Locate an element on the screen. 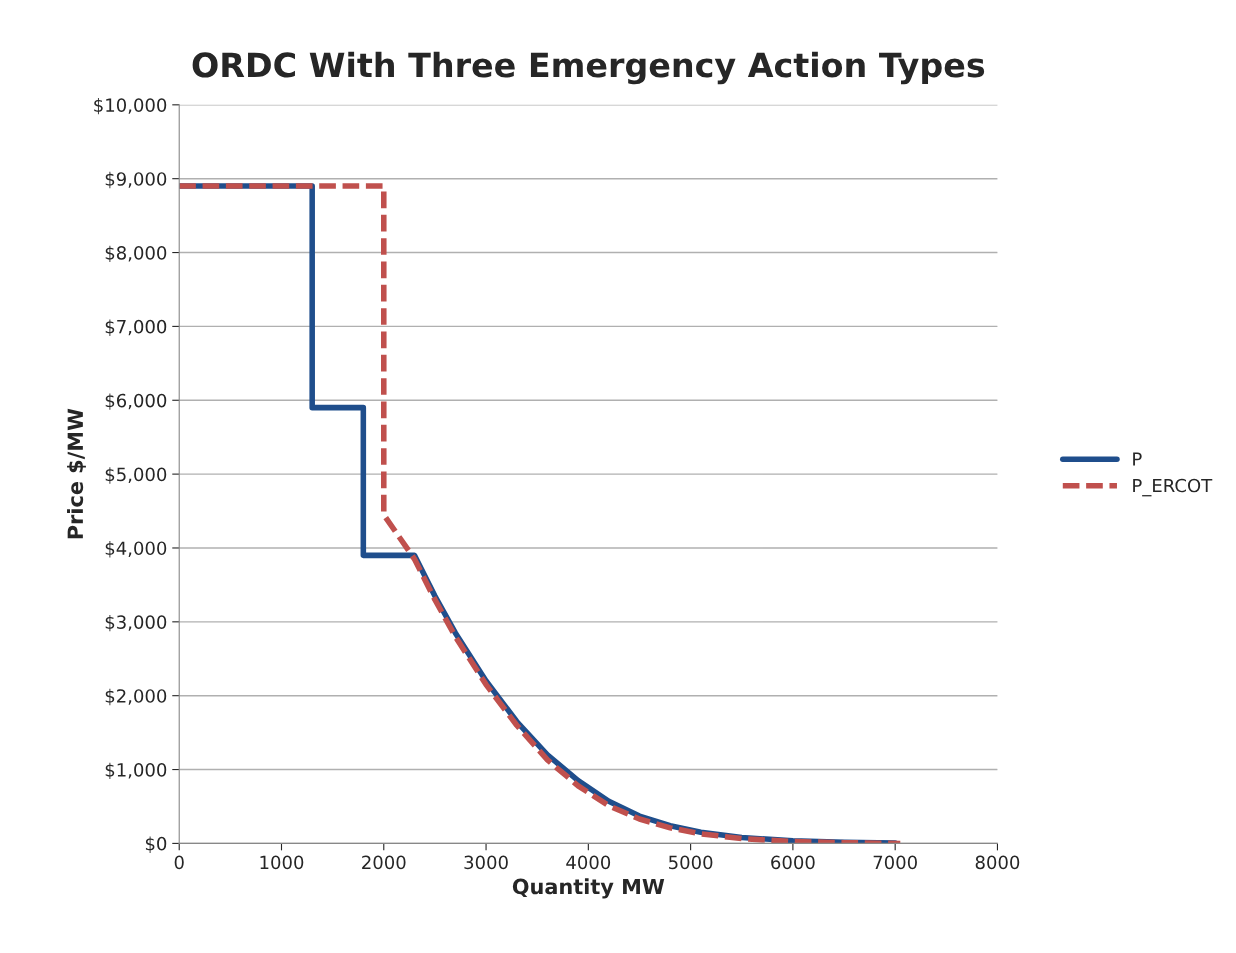 This screenshot has height=953, width=1236. y-tick-label: $8,000 is located at coordinates (136, 254).